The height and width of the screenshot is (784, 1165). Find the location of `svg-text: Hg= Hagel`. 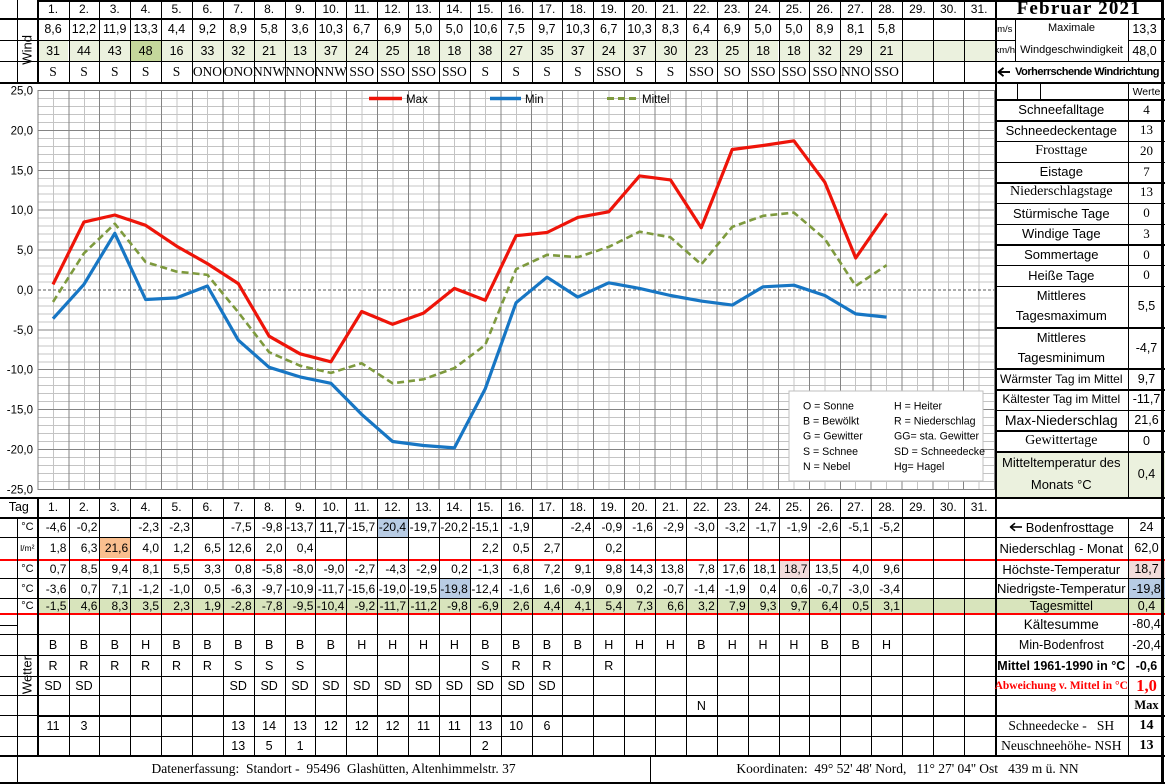

svg-text: Hg= Hagel is located at coordinates (919, 467).